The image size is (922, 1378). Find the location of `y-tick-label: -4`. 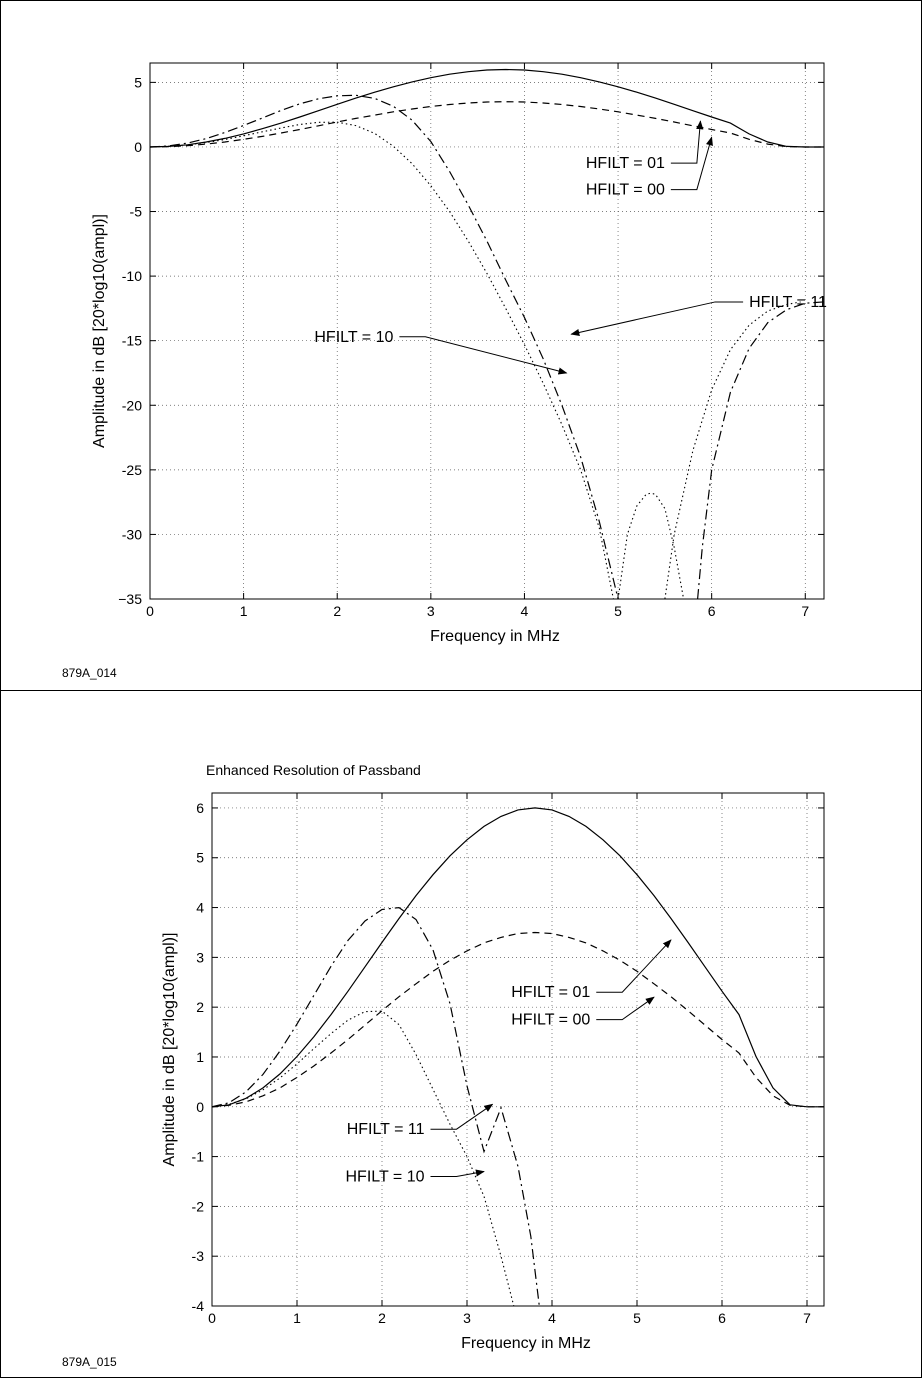

y-tick-label: -4 is located at coordinates (198, 1306).